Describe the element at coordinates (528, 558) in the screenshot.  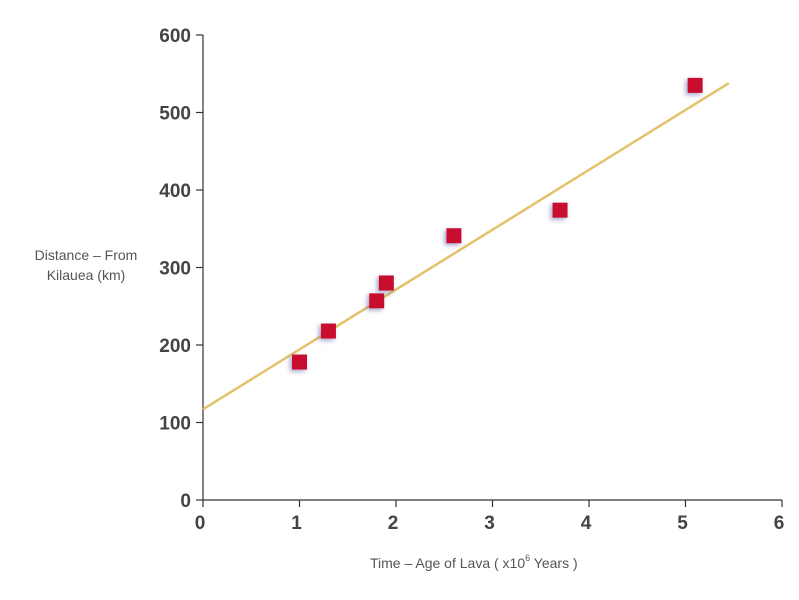
I see `x-axis-title-exponent: 6` at that location.